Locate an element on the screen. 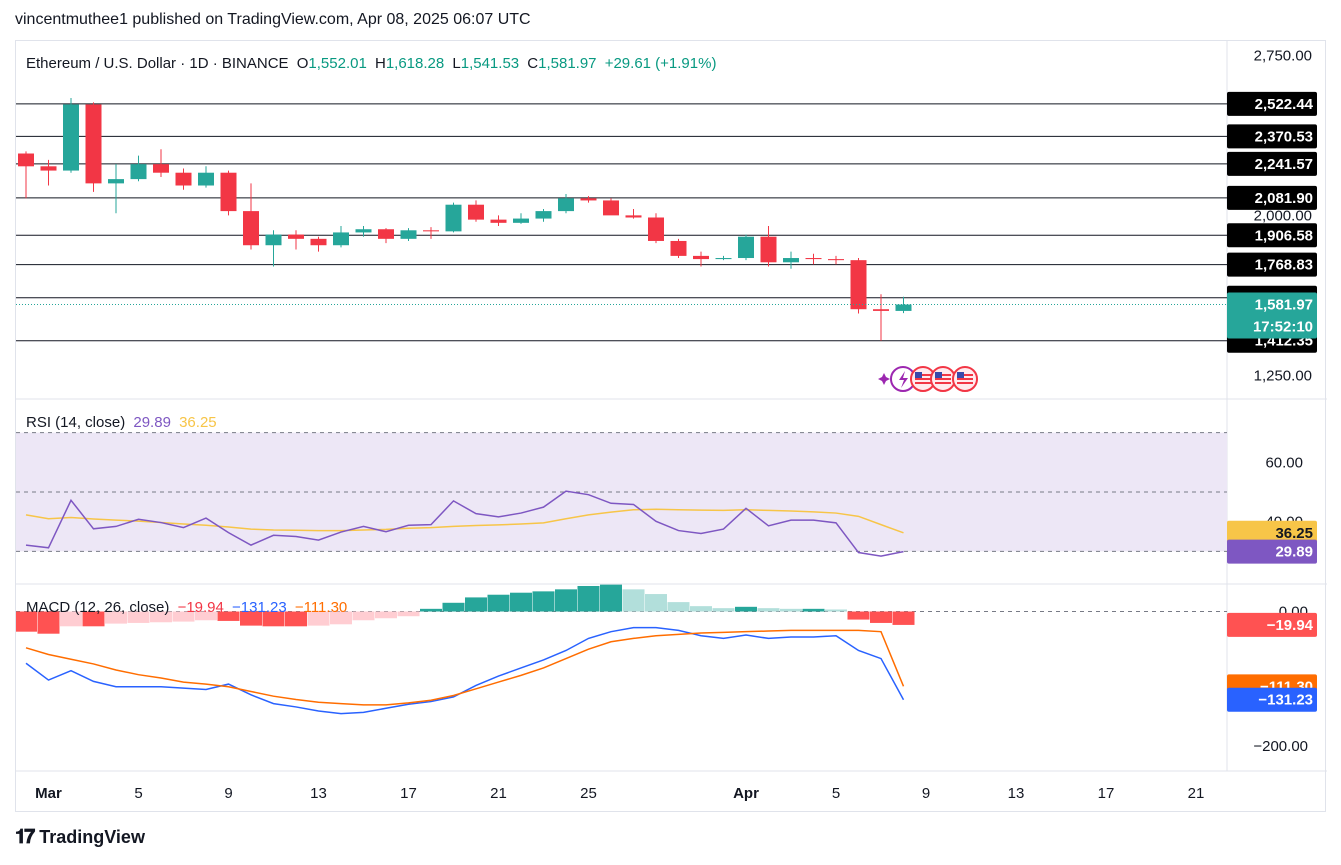  sparkle-icon is located at coordinates (884, 379).